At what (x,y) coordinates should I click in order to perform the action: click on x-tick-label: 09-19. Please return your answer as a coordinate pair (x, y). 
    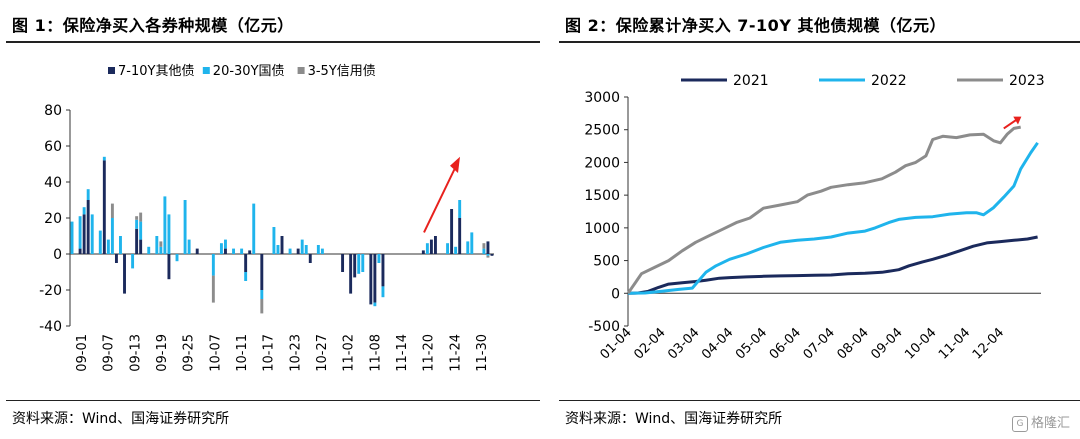
    Looking at the image, I should click on (162, 353).